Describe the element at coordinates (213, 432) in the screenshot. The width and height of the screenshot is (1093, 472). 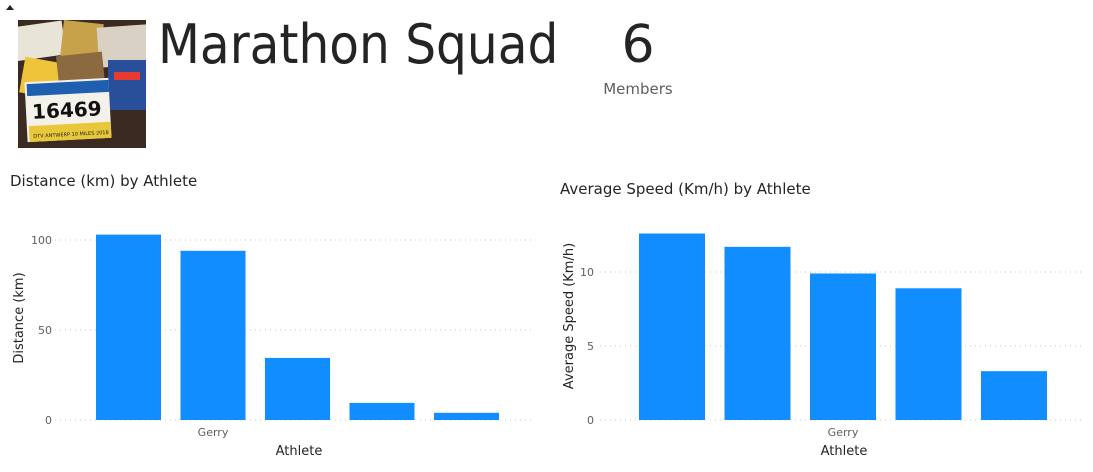
I see `distance-category-label-2: Gerry` at that location.